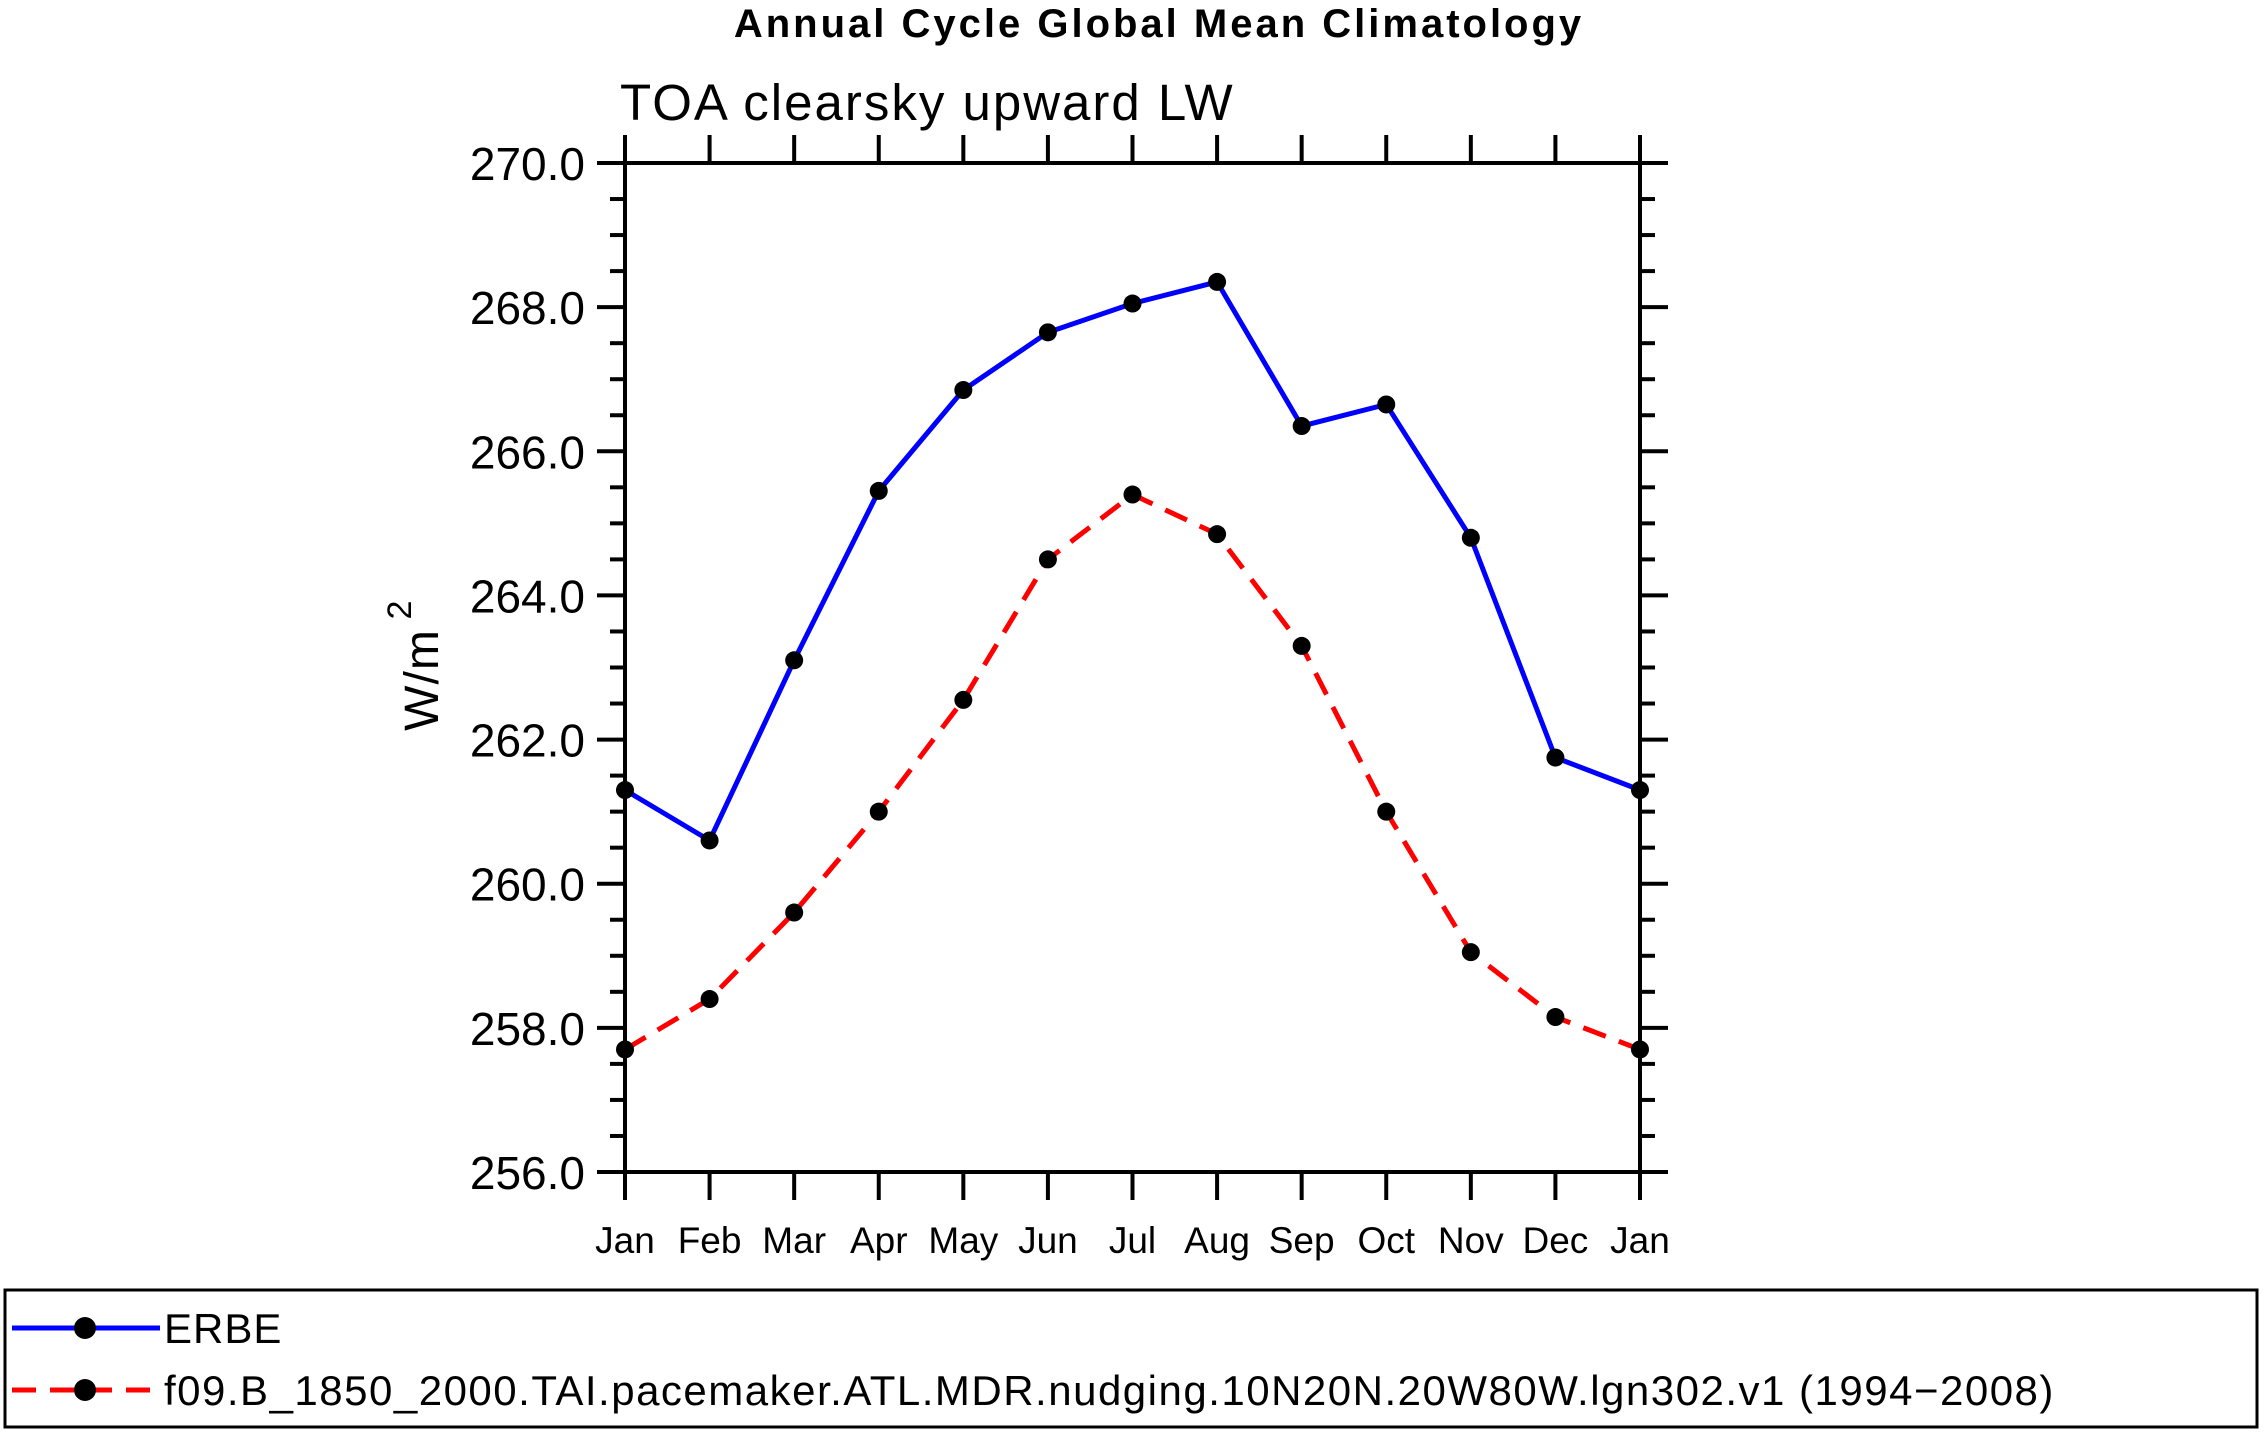 This screenshot has width=2265, height=1433. Describe the element at coordinates (1159, 24) in the screenshot. I see `chart-title: Annual Cycle Global Mean Climatology` at that location.